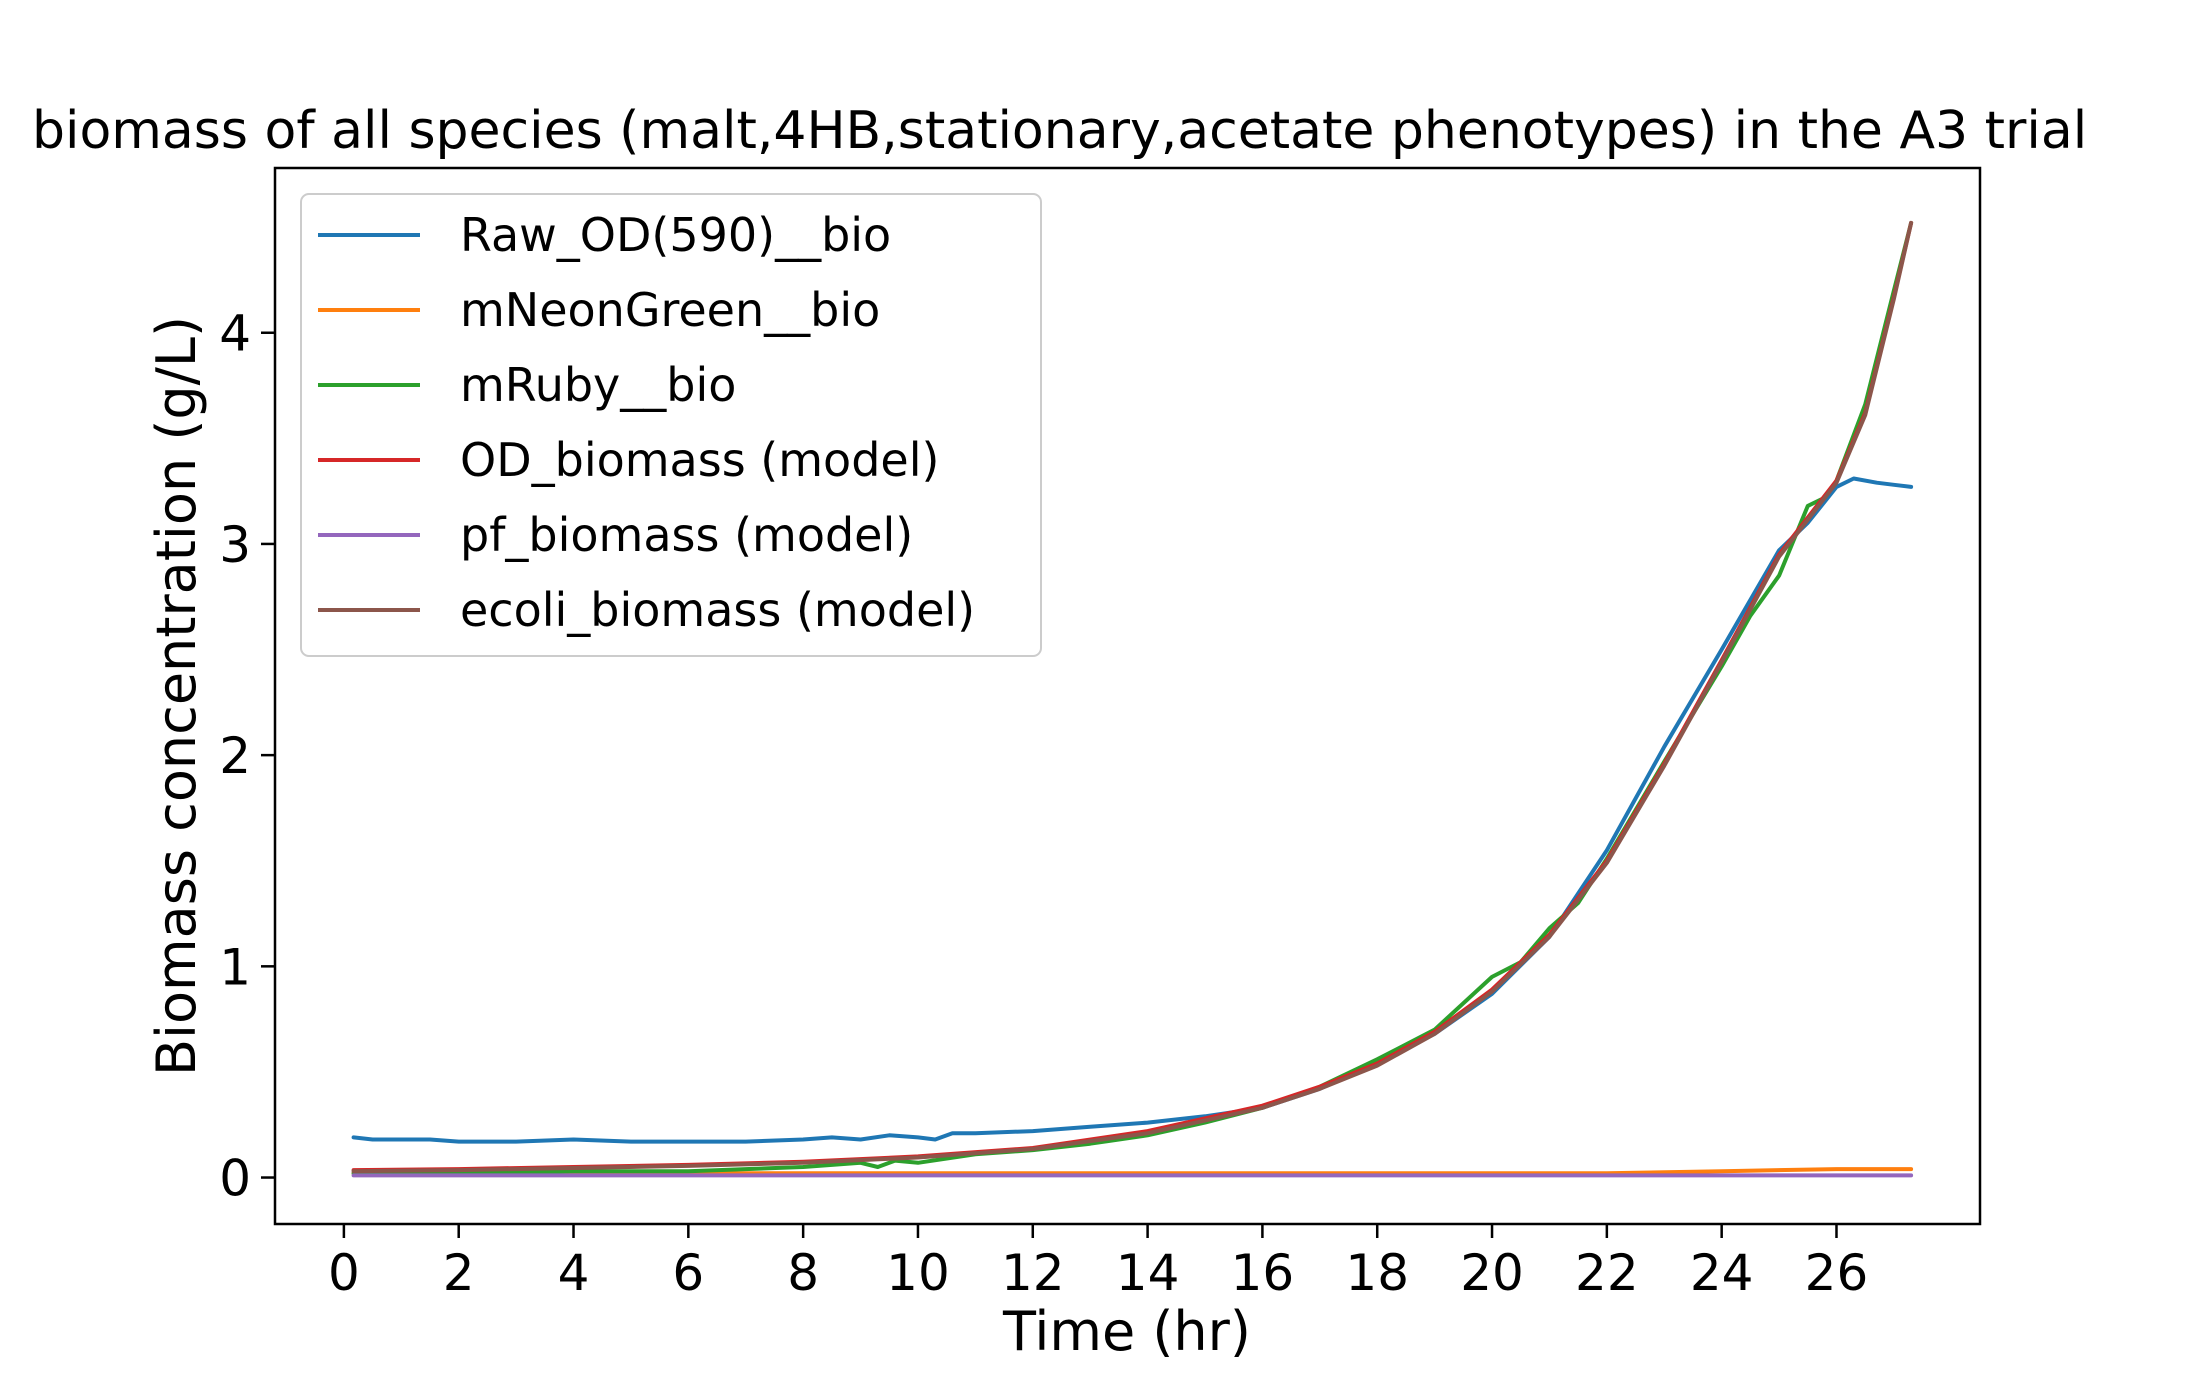  Describe the element at coordinates (1377, 1273) in the screenshot. I see `x-tick-label: 18` at that location.